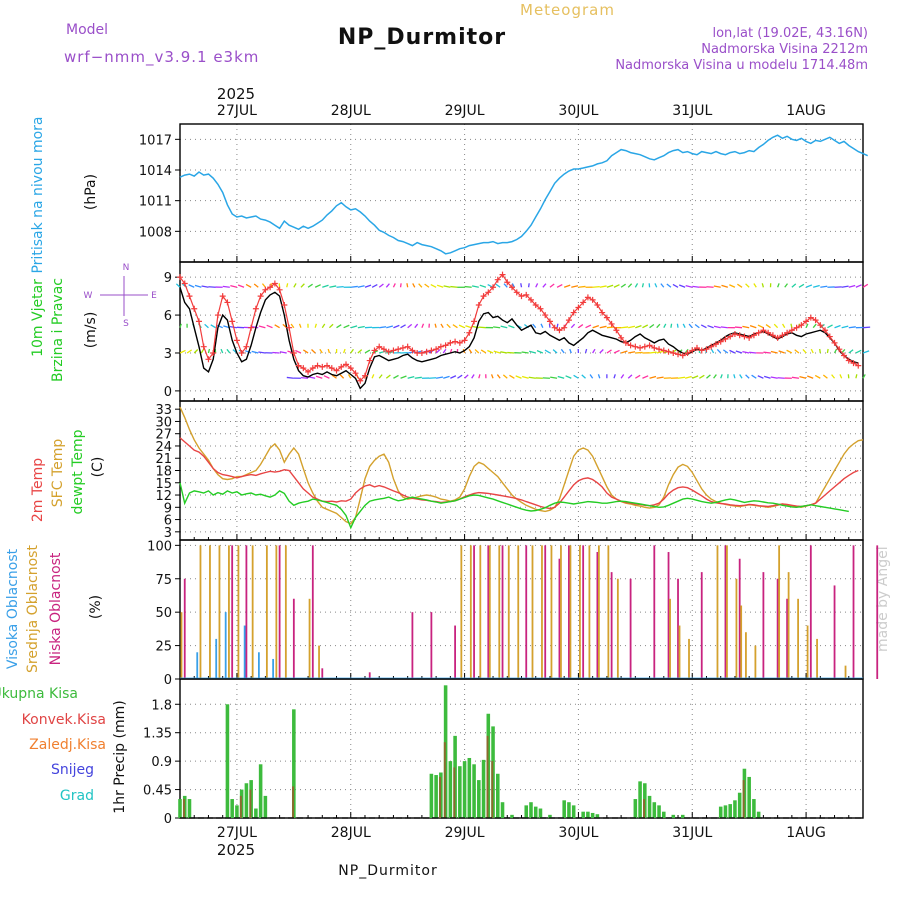 This screenshot has height=900, width=900. Describe the element at coordinates (806, 833) in the screenshot. I see `bottom-day-label: 1AUG` at that location.